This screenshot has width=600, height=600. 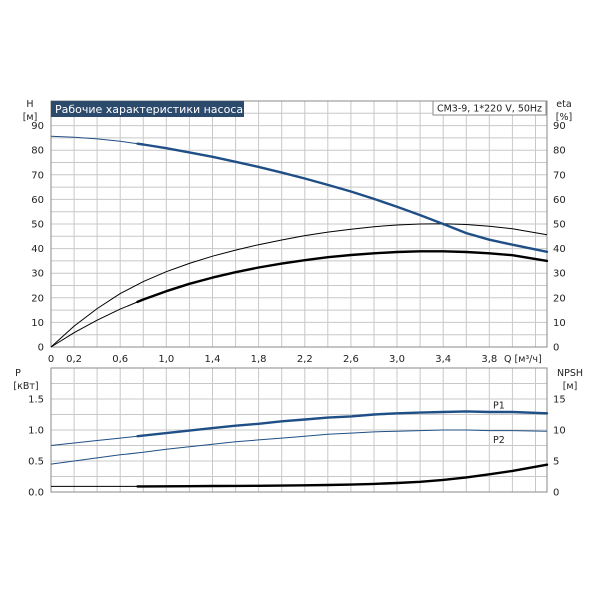 I want to click on y-tick-label: 1.0, so click(x=36, y=431).